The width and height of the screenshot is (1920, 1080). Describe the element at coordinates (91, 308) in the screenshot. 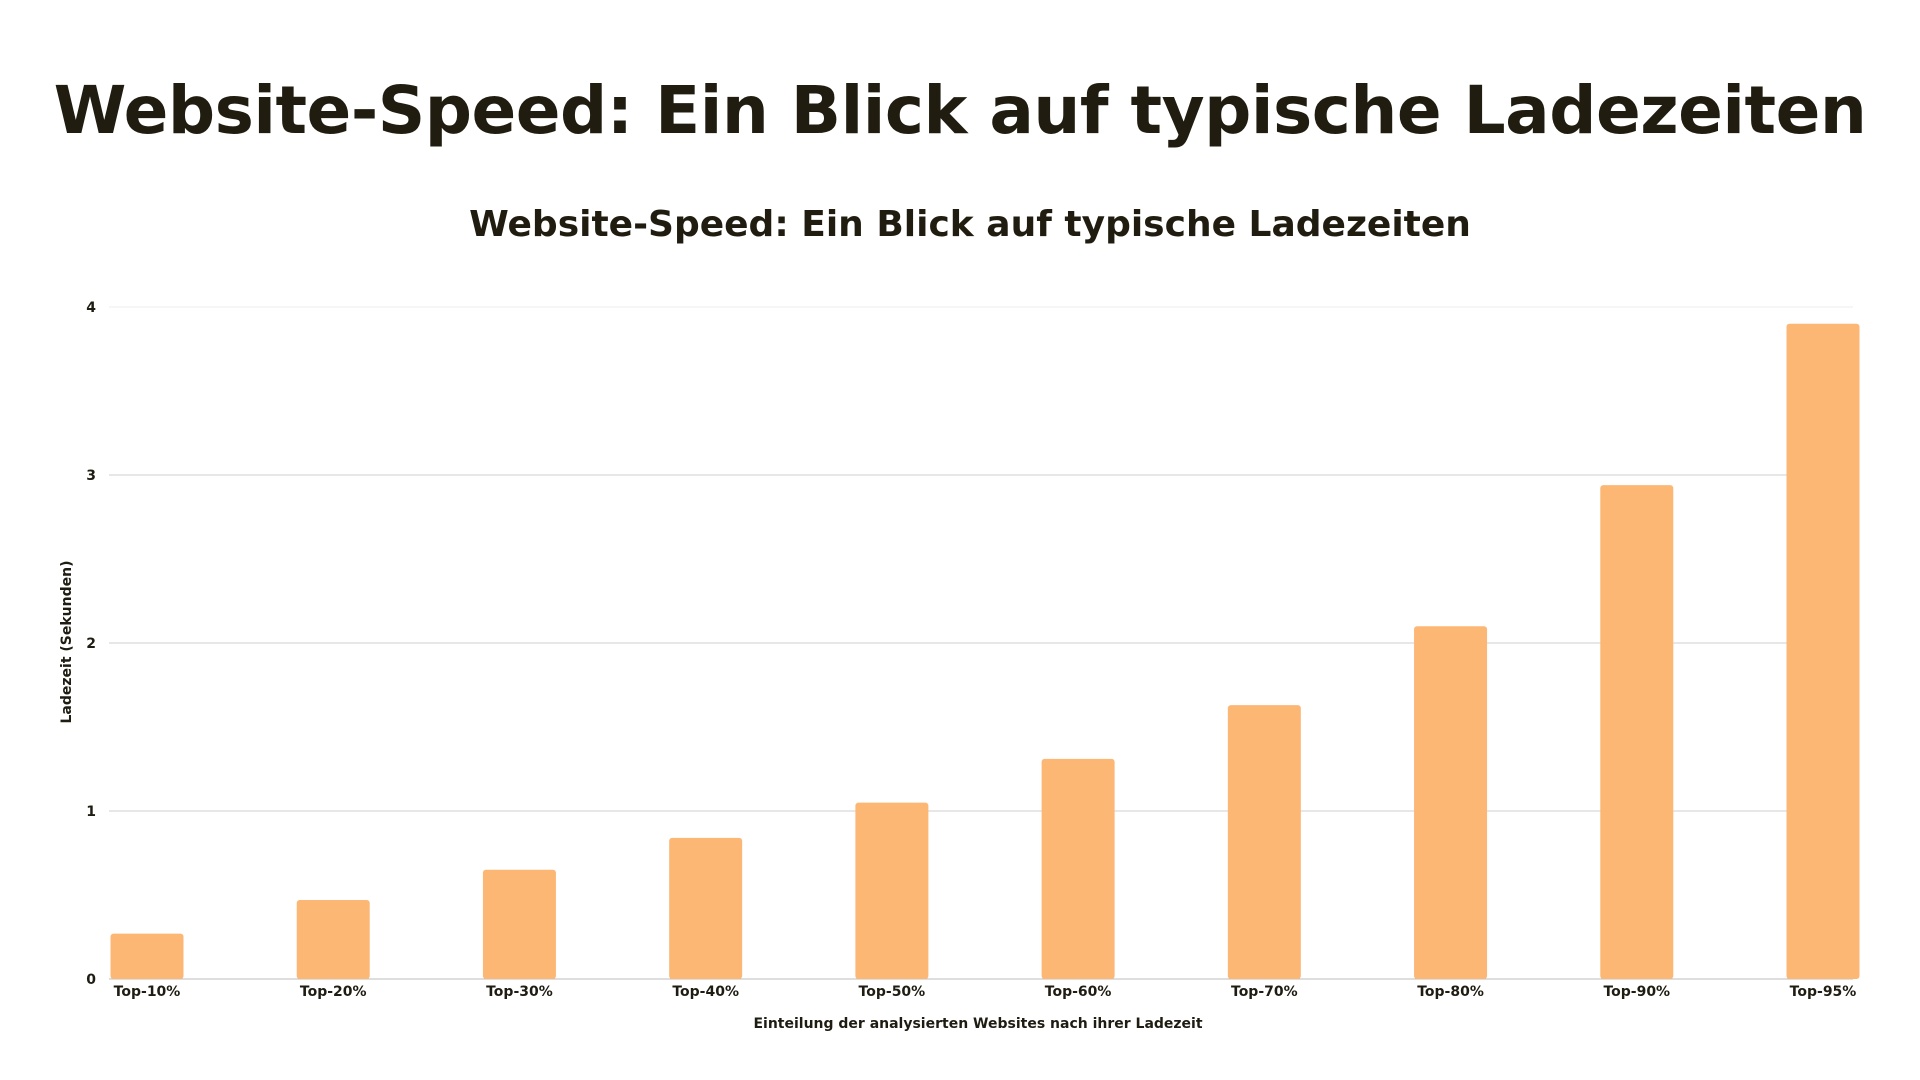

I see `y-tick-label: 4` at that location.